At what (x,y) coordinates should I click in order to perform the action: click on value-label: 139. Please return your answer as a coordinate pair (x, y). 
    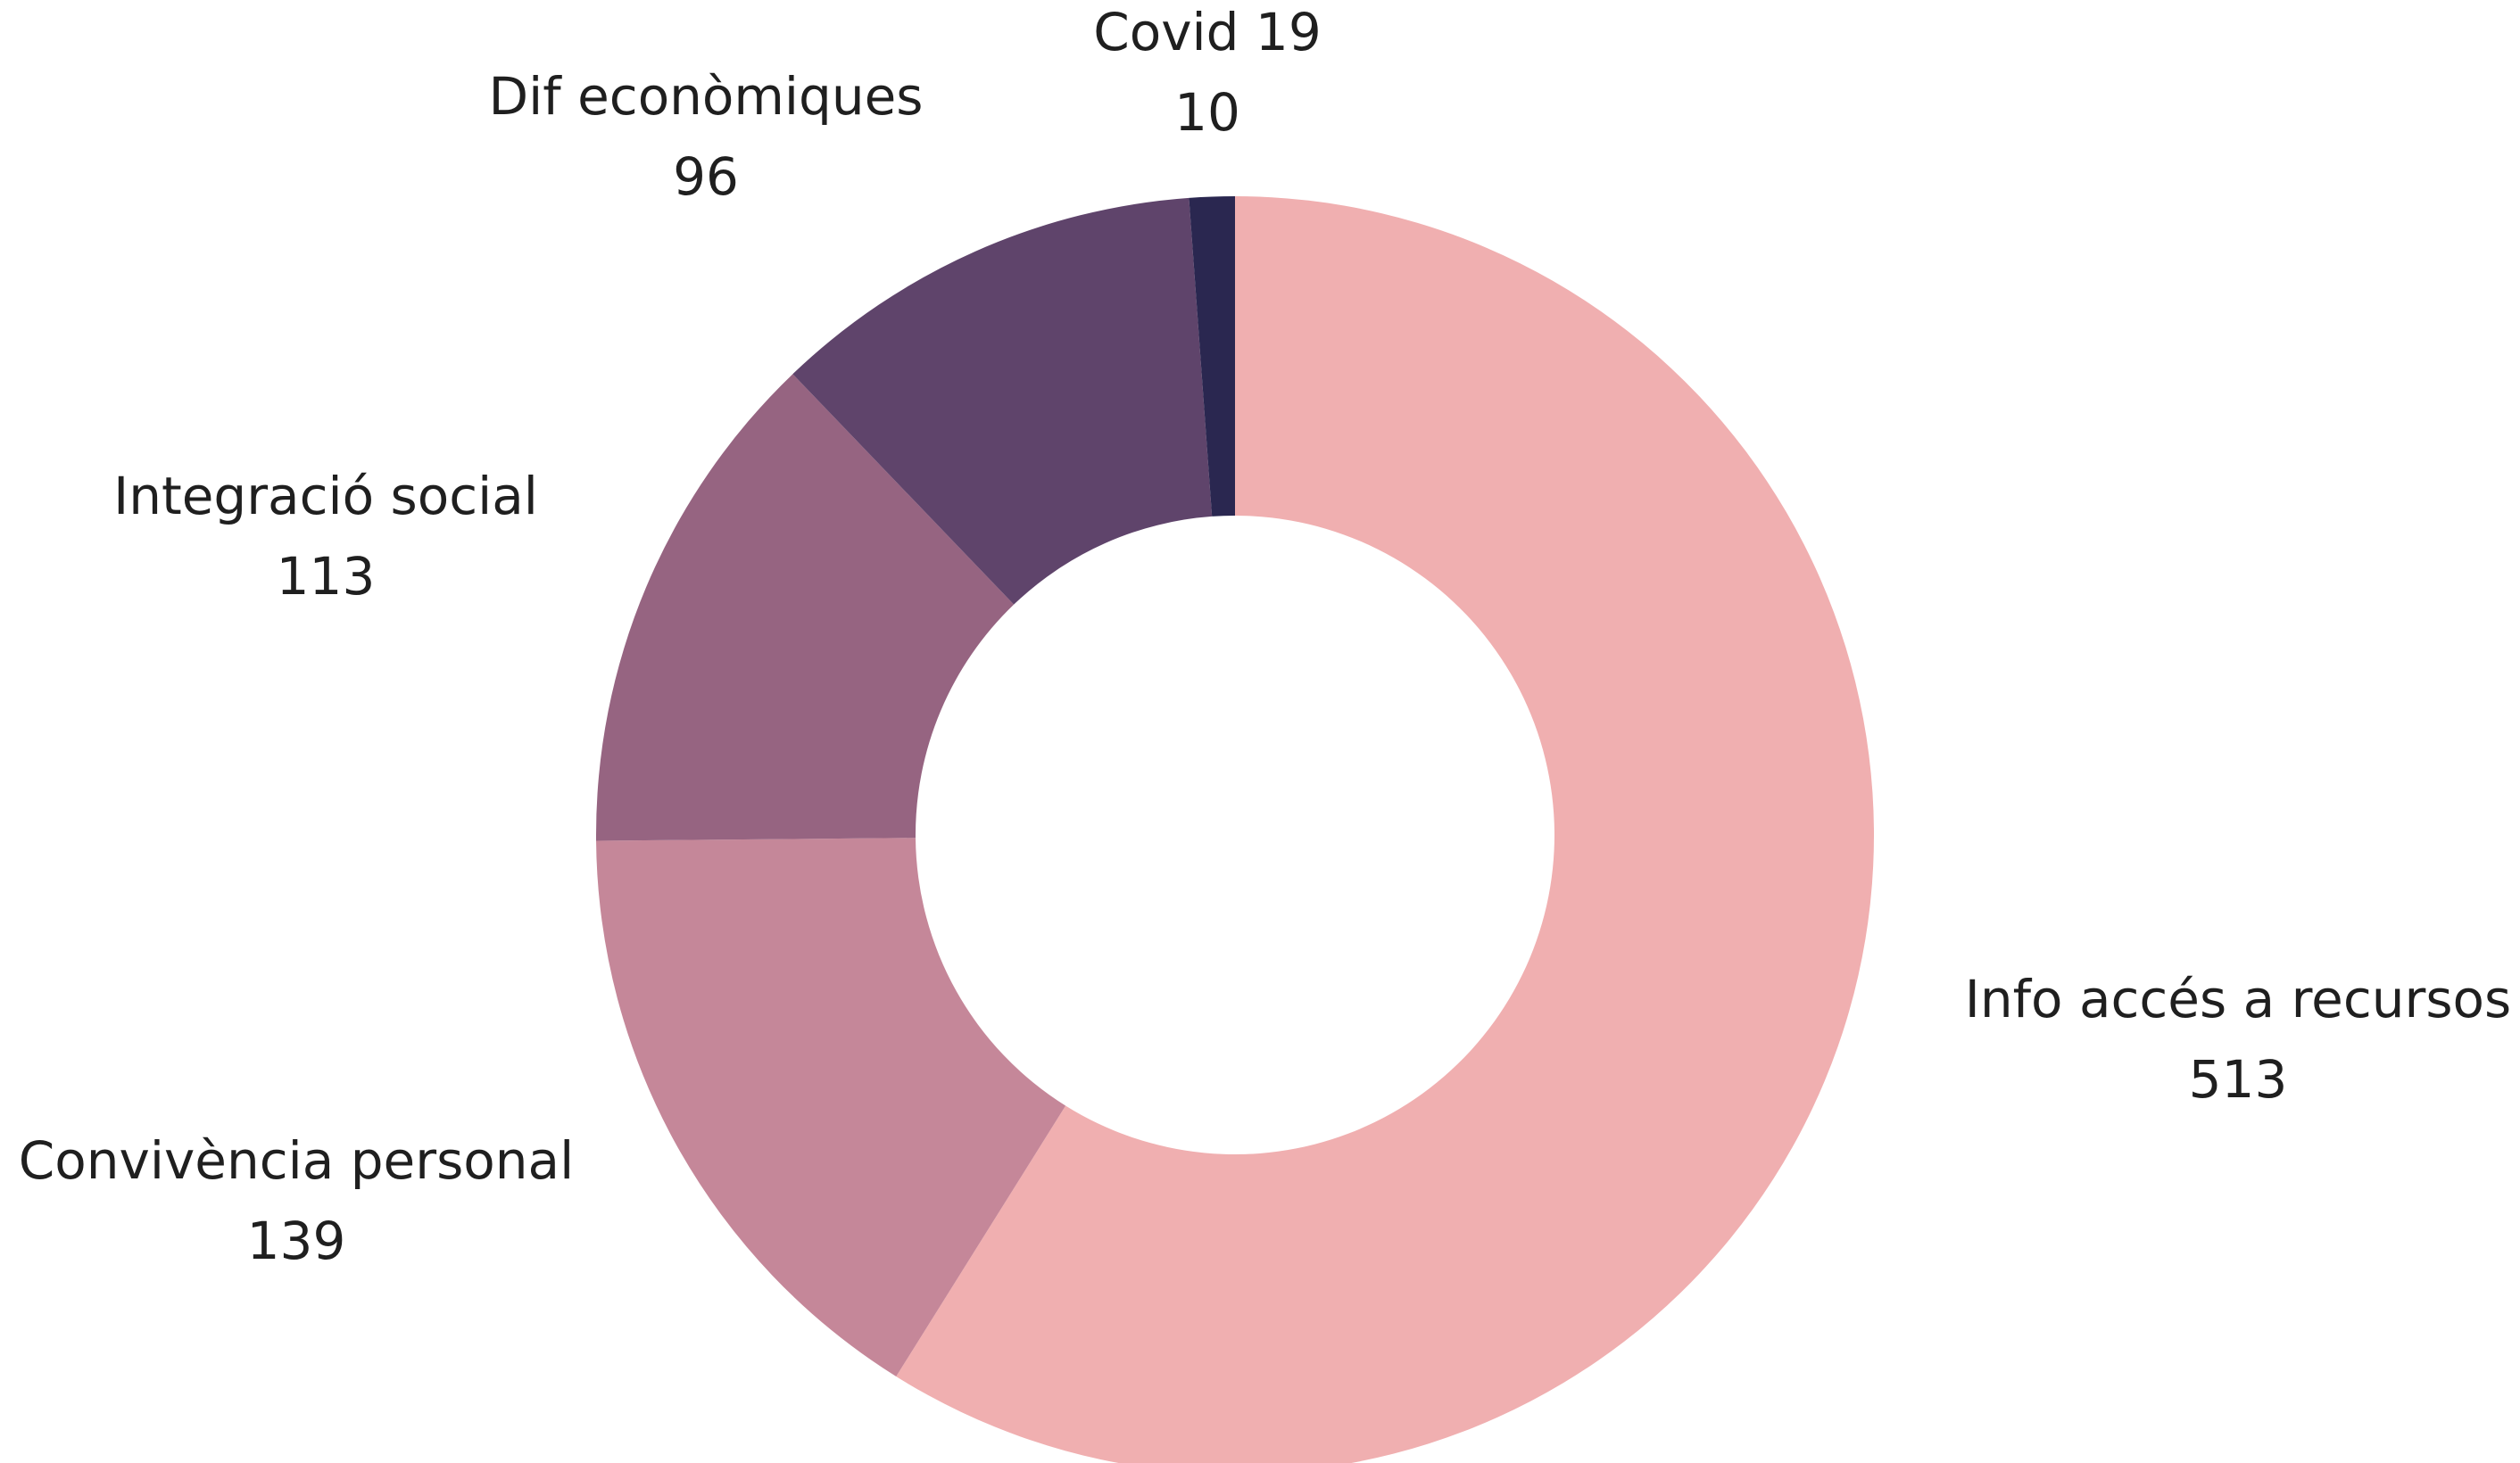
    Looking at the image, I should click on (296, 1241).